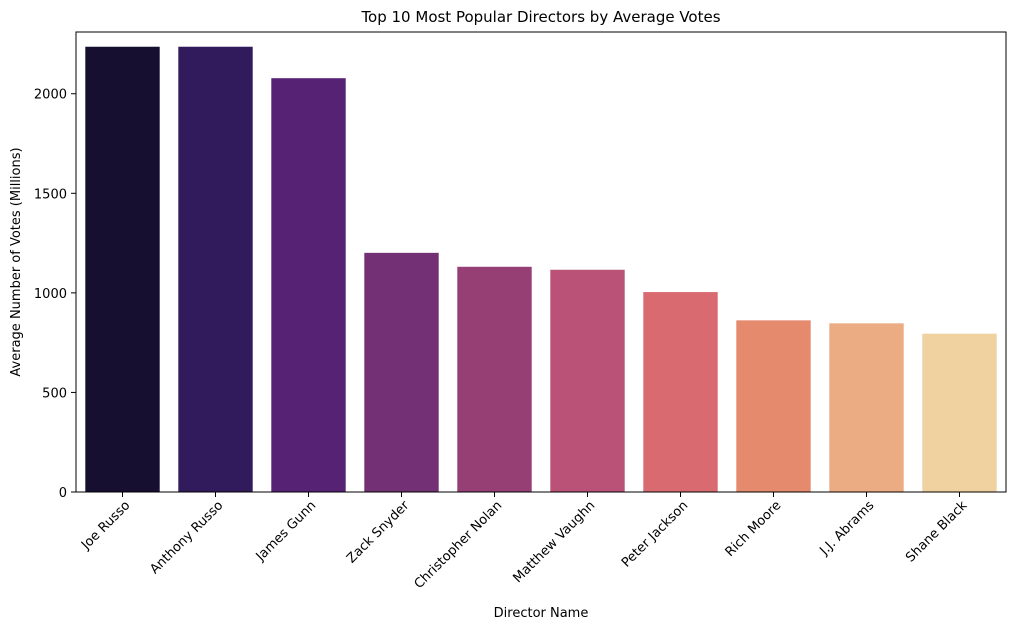  Describe the element at coordinates (680, 392) in the screenshot. I see `bar-peter-jackson` at that location.